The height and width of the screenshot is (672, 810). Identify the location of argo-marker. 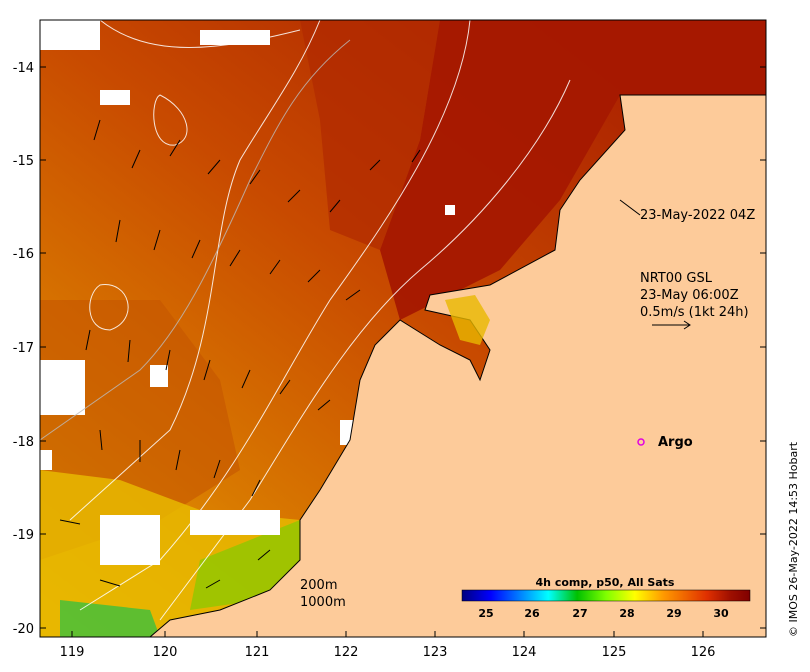
(641, 442).